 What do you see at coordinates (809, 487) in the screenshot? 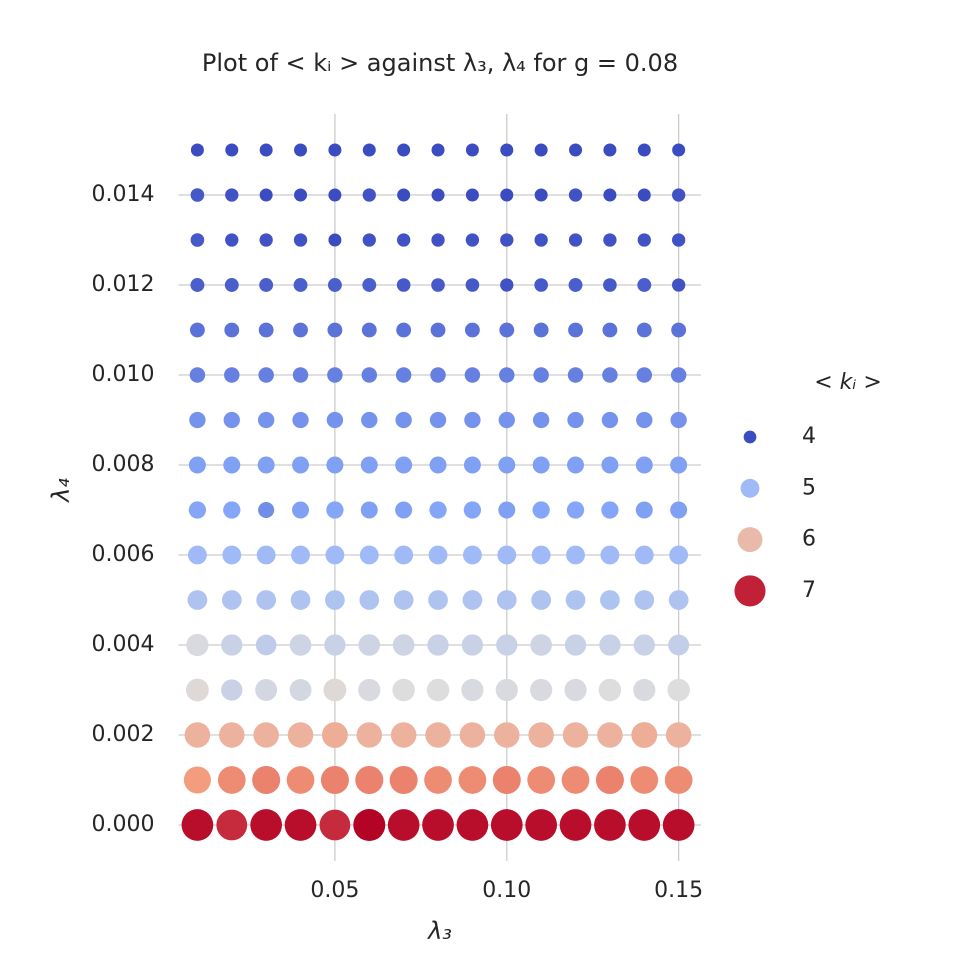
I see `legend-label: 5` at bounding box center [809, 487].